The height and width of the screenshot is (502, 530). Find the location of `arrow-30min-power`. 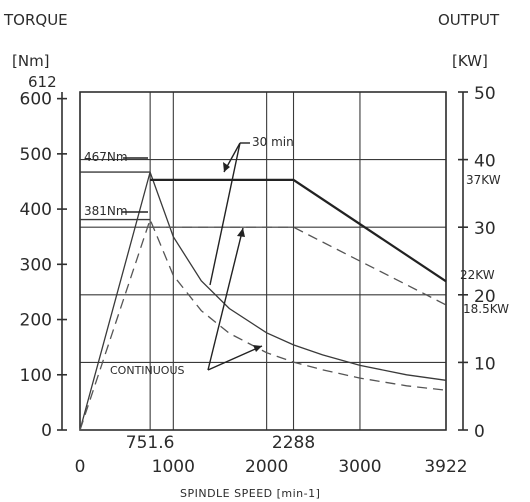

arrow-30min-power is located at coordinates (225, 214).